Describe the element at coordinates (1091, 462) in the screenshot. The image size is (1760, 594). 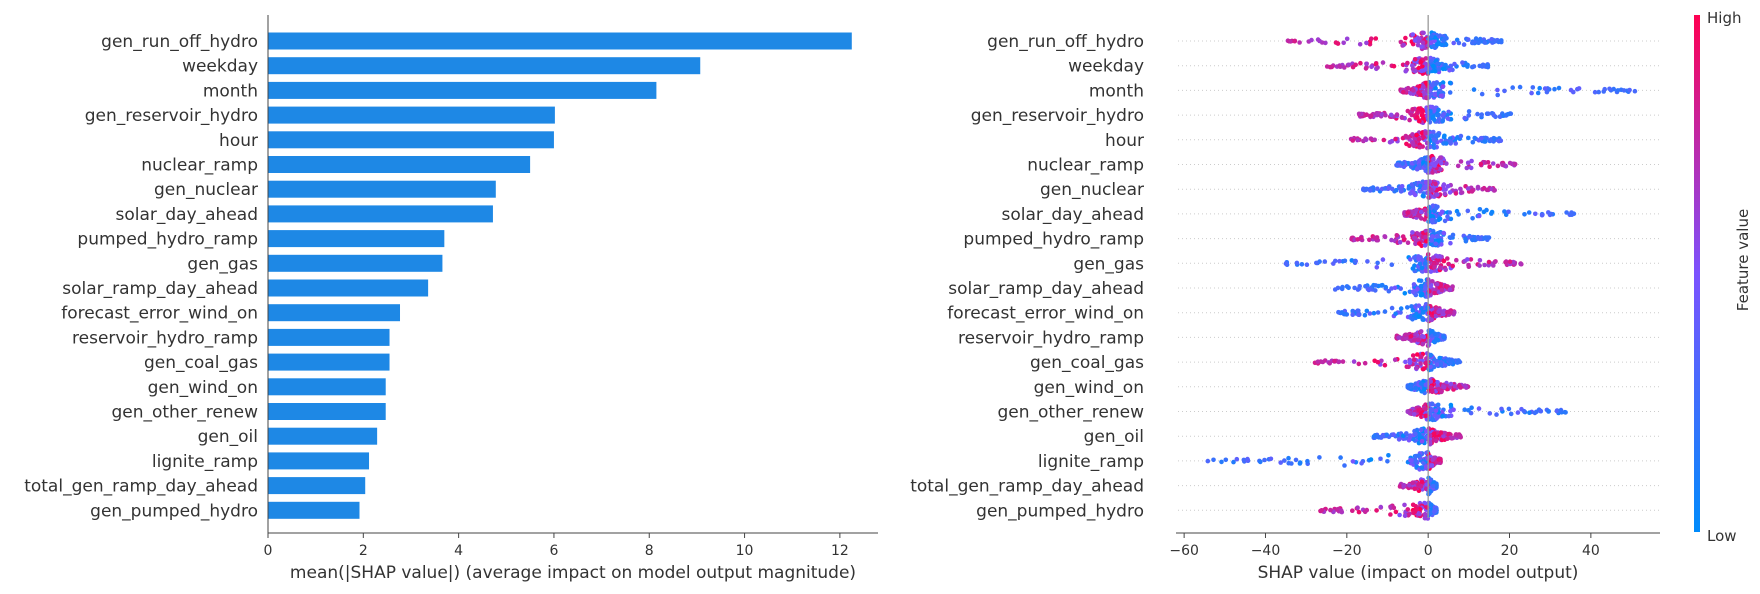
I see `bee-label-lignite_ramp: lignite_ramp` at that location.